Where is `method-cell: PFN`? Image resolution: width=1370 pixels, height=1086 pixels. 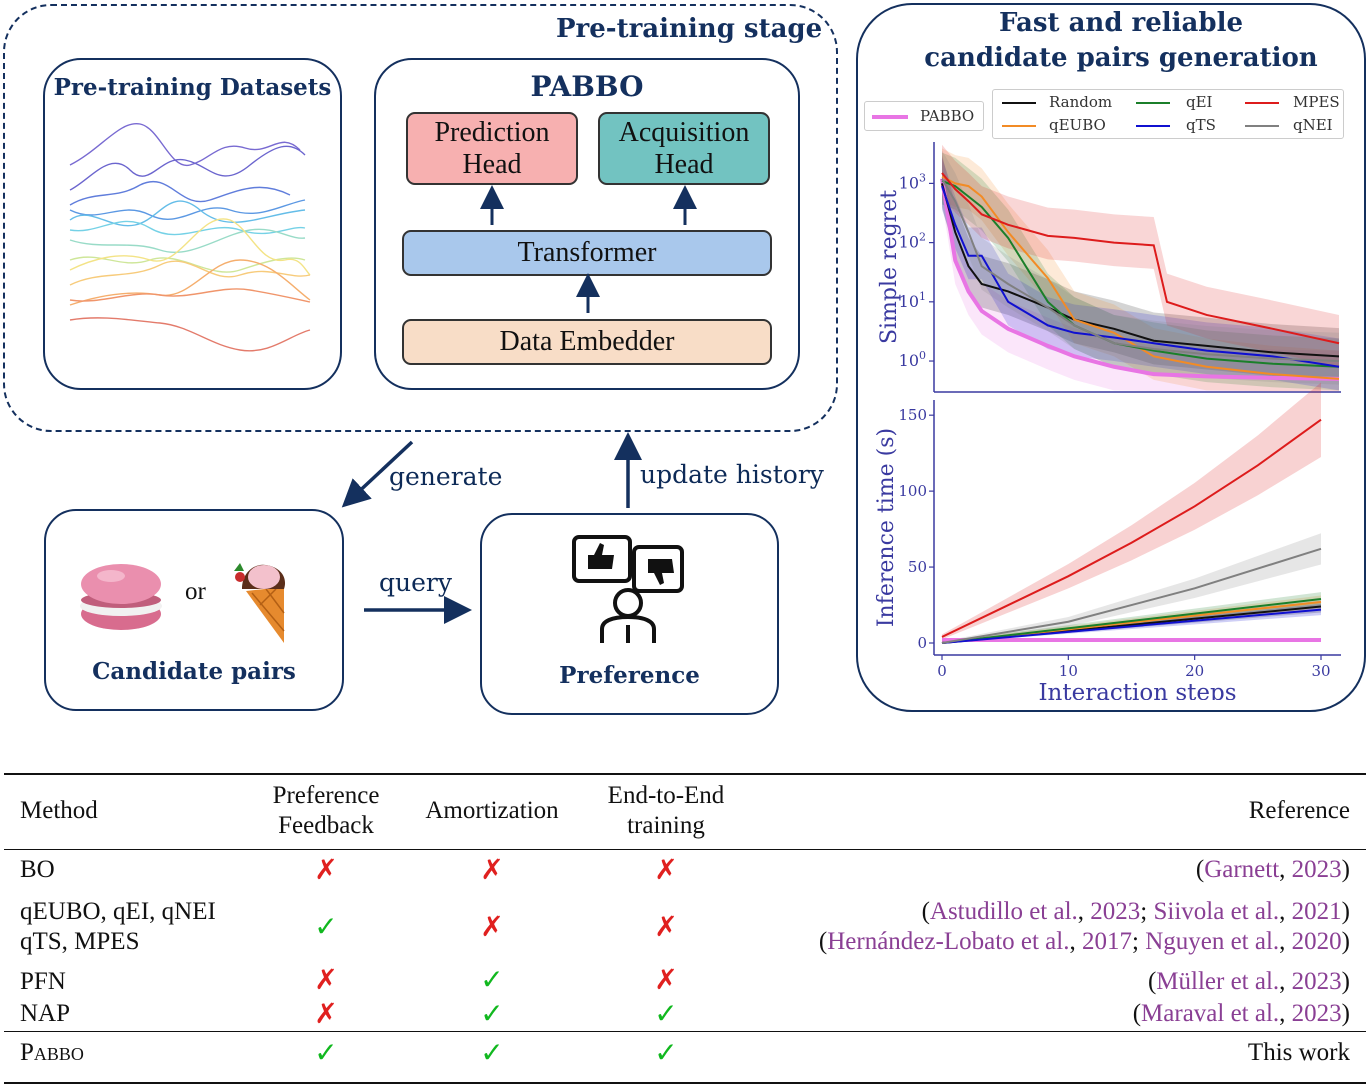
method-cell: PFN is located at coordinates (127, 980).